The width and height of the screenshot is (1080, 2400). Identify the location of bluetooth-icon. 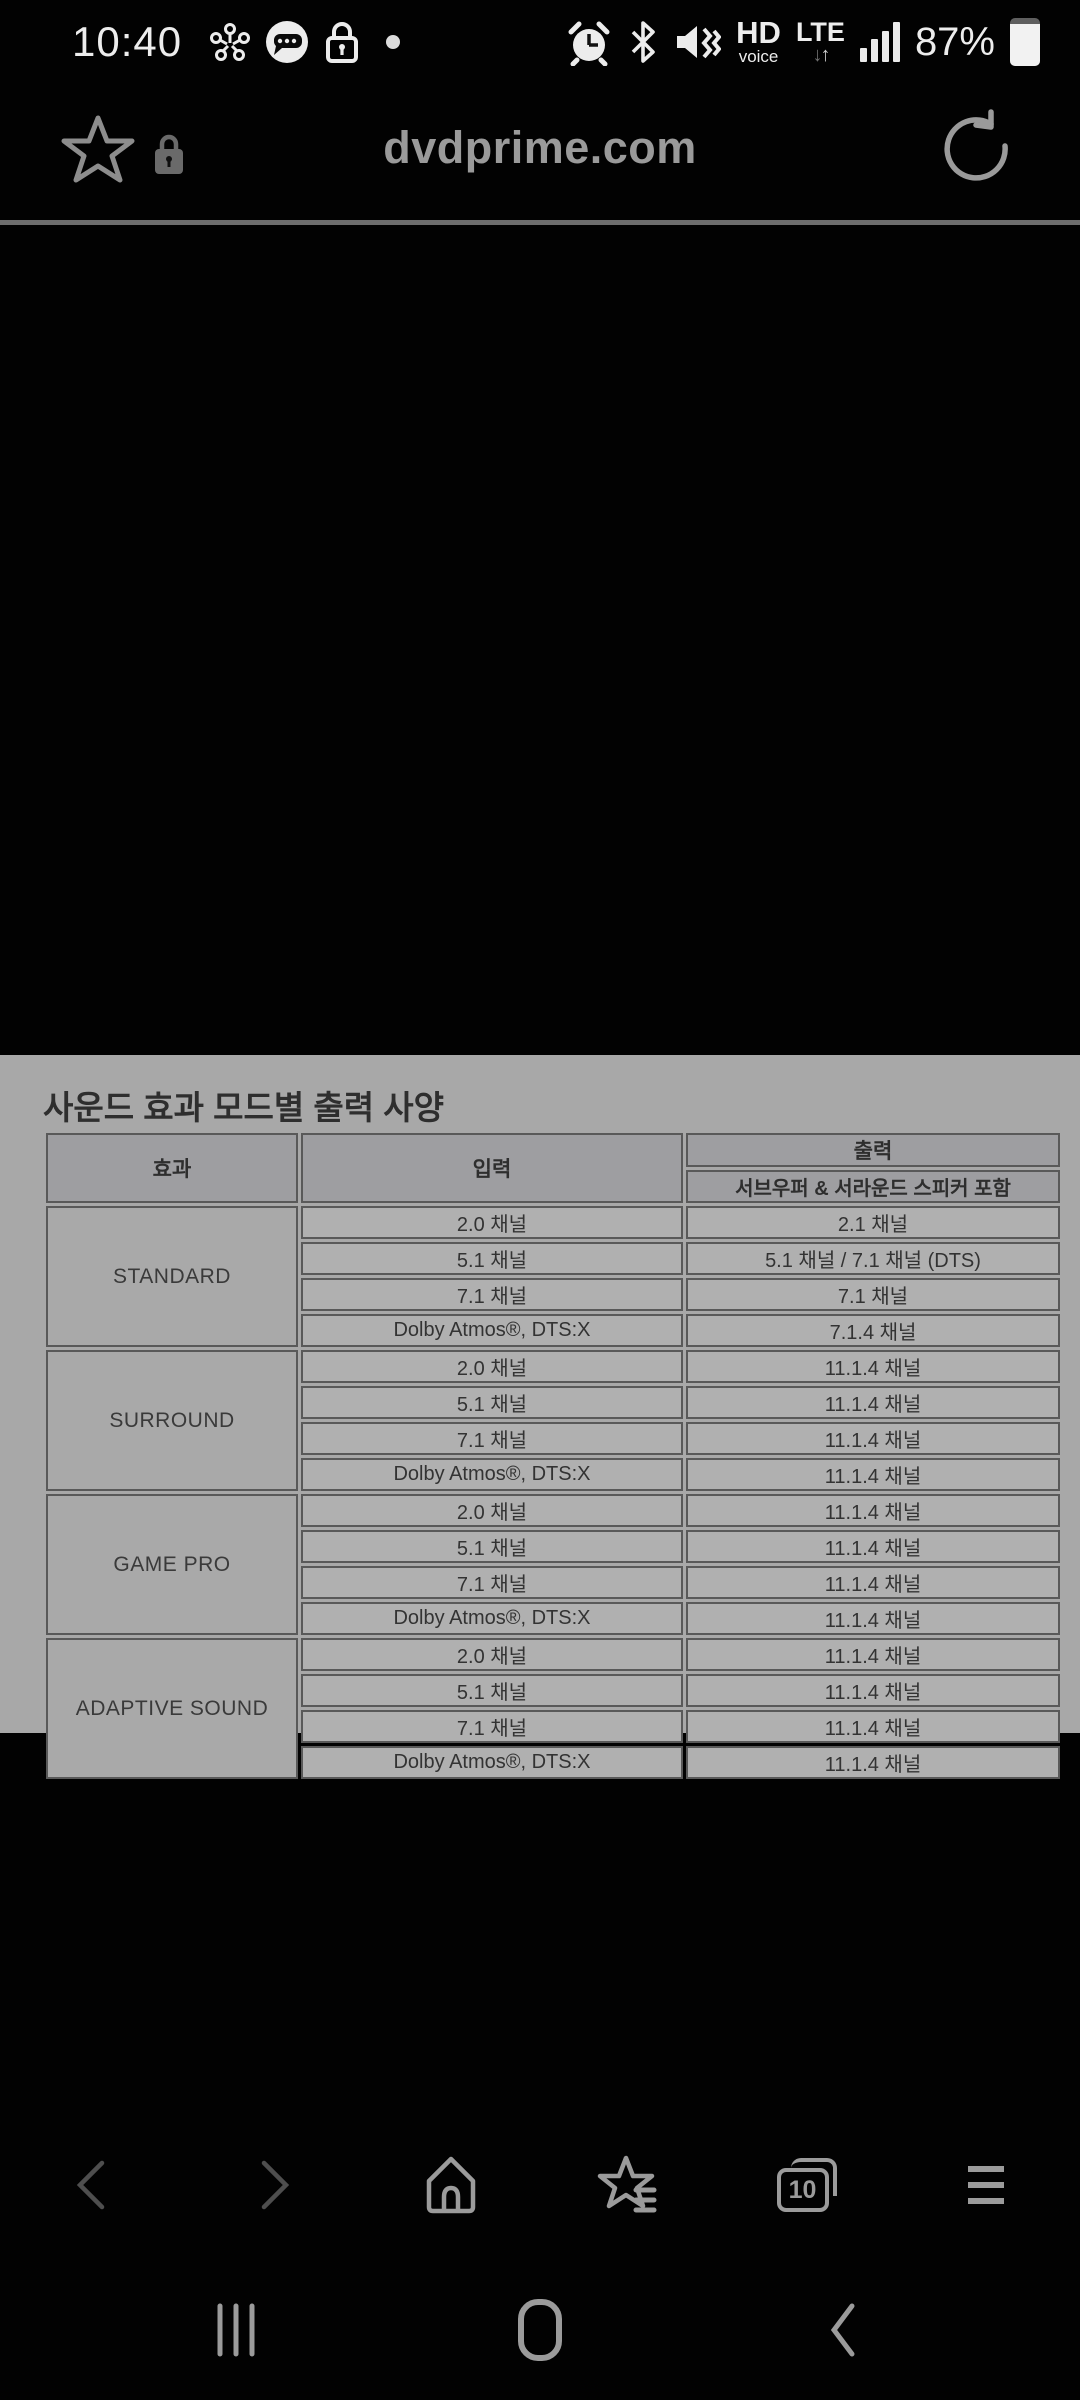
(643, 42).